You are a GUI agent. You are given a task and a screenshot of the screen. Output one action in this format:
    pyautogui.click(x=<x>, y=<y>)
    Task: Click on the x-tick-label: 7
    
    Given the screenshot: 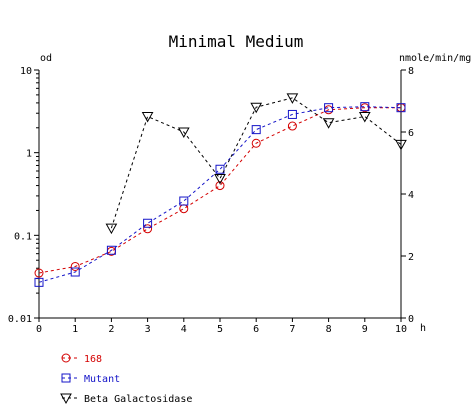 What is the action you would take?
    pyautogui.click(x=292, y=329)
    